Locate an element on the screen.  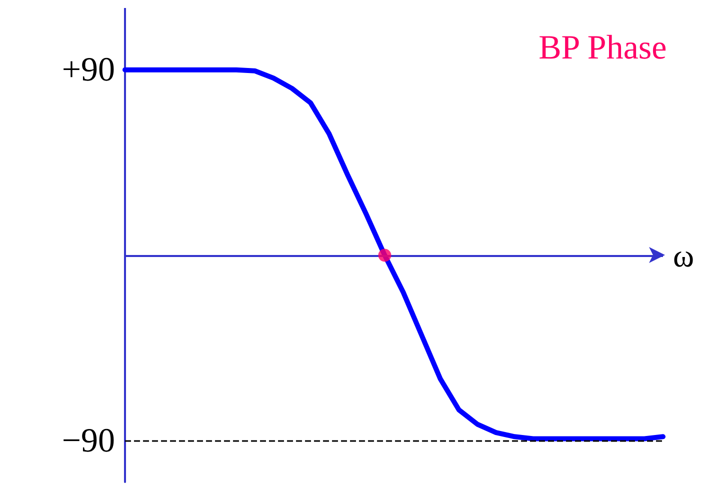
y-tick-label: +90 is located at coordinates (88, 69).